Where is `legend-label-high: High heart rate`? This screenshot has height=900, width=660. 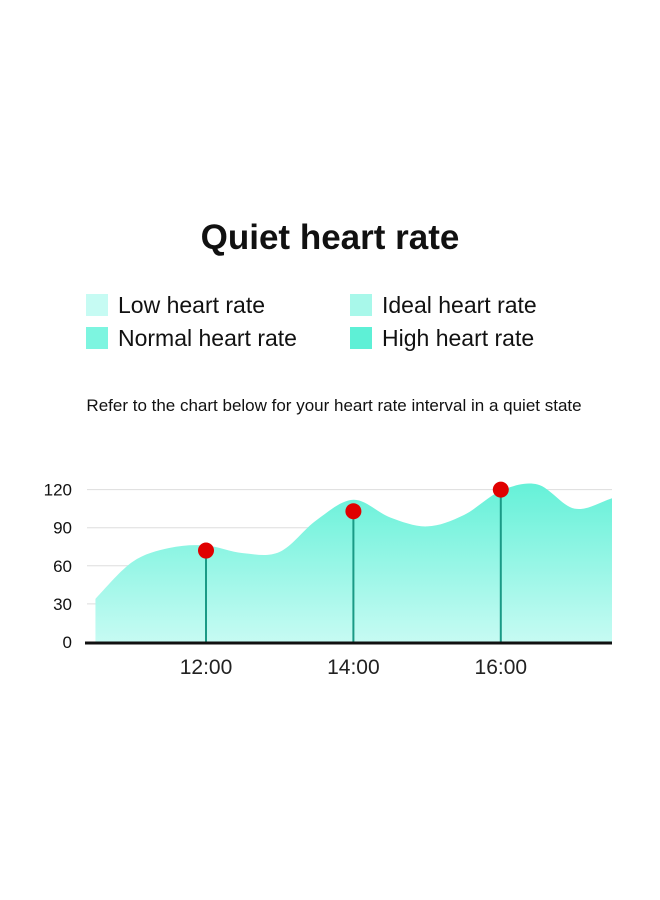 legend-label-high: High heart rate is located at coordinates (458, 337).